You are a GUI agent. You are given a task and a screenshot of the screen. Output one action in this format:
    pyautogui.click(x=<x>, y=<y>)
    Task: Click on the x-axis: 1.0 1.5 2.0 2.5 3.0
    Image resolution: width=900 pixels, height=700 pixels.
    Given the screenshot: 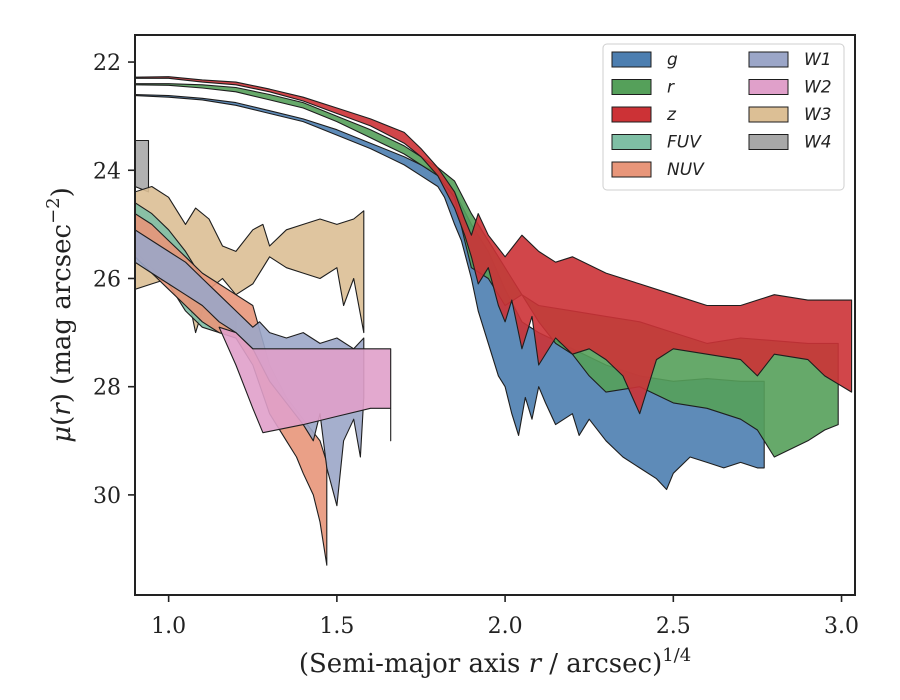 What is the action you would take?
    pyautogui.click(x=505, y=617)
    